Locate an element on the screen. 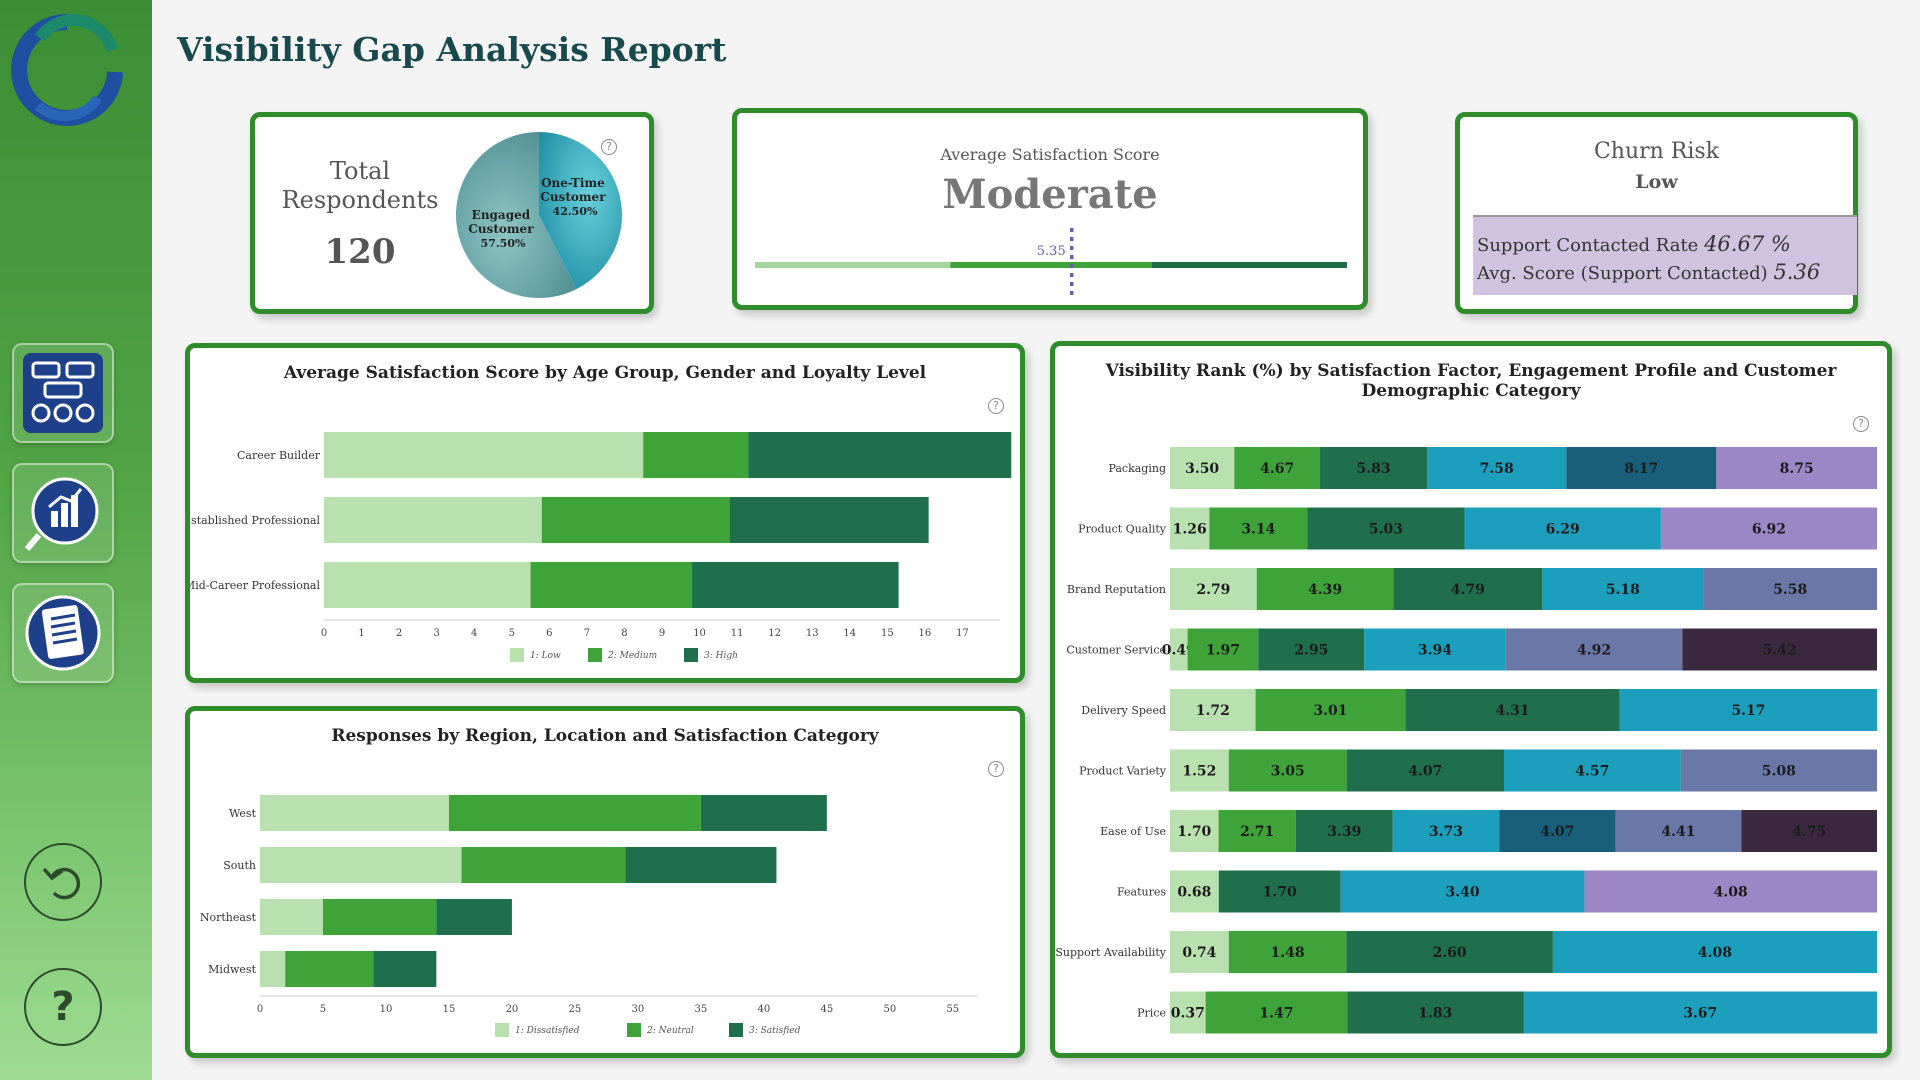 The width and height of the screenshot is (1920, 1080). sidebar-item-survey is located at coordinates (63, 393).